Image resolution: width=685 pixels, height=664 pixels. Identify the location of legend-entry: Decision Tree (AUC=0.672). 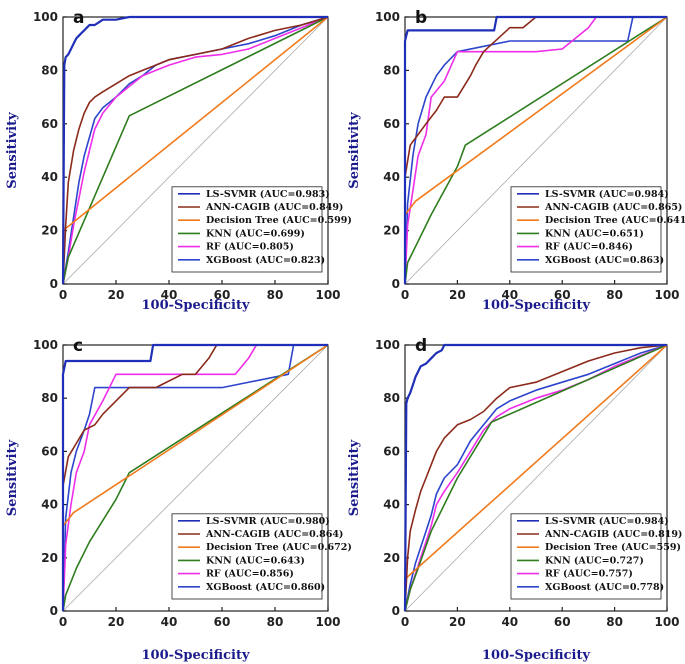
(279, 547).